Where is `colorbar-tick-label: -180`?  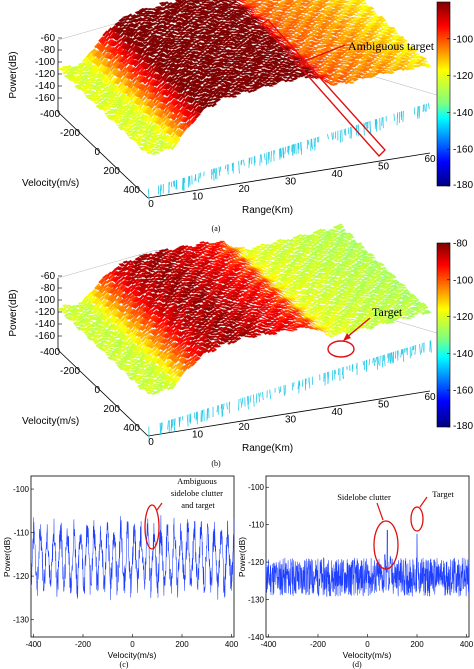 colorbar-tick-label: -180 is located at coordinates (463, 185).